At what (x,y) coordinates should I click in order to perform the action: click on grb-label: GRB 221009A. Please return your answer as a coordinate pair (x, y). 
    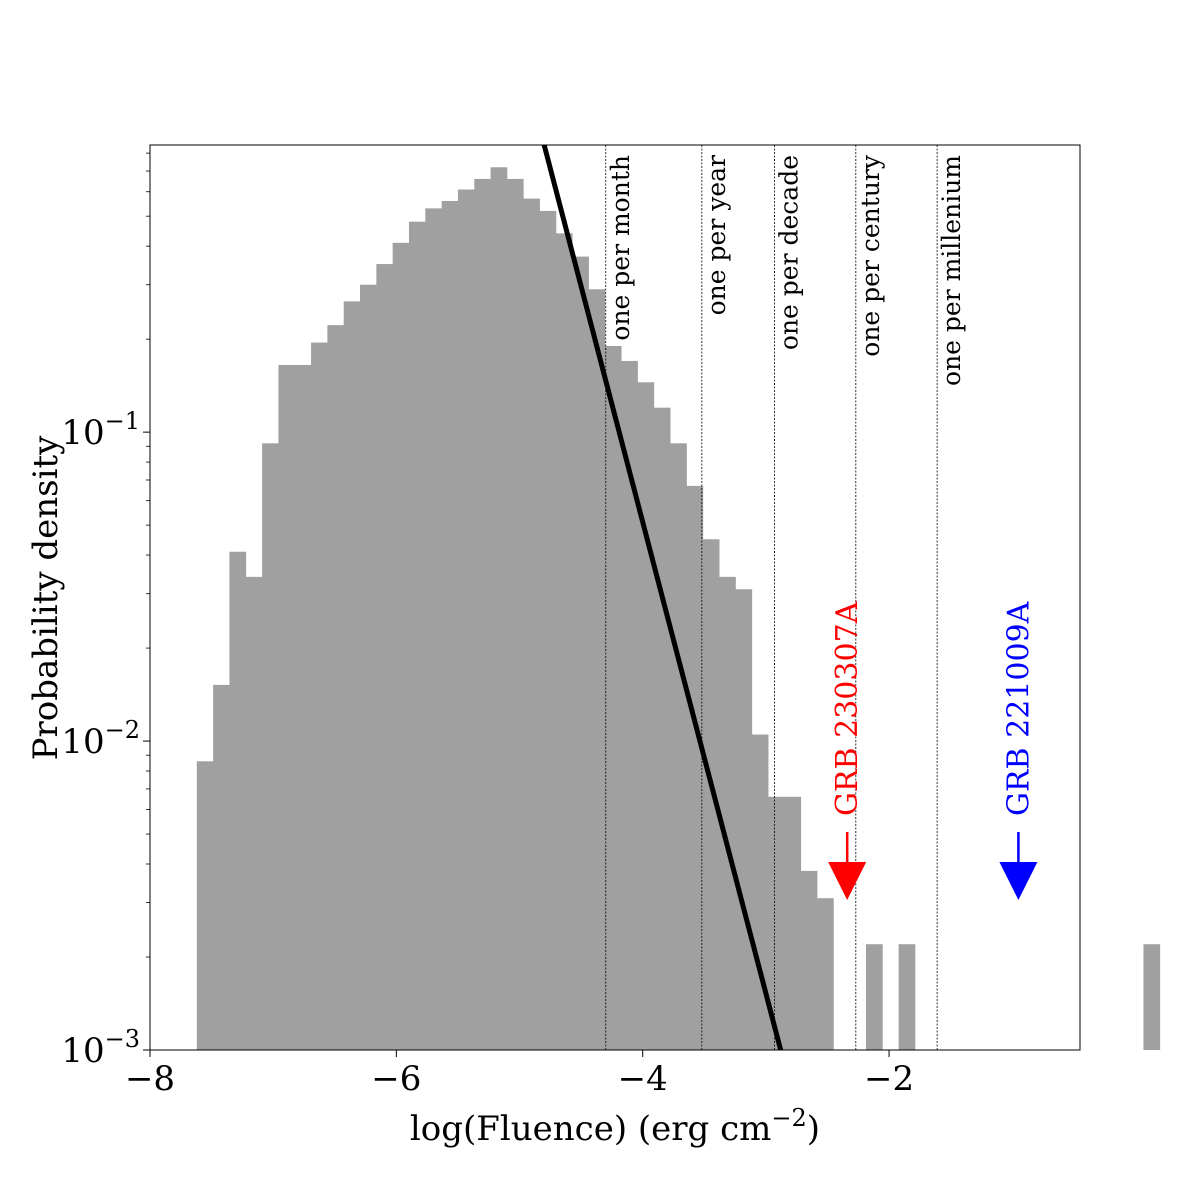
    Looking at the image, I should click on (1018, 708).